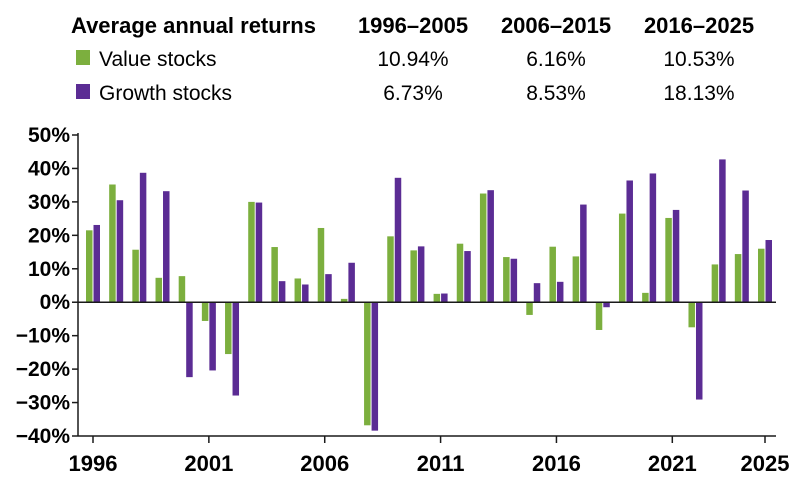 This screenshot has height=498, width=800. Describe the element at coordinates (49, 235) in the screenshot. I see `y-tick-label: 20%` at that location.